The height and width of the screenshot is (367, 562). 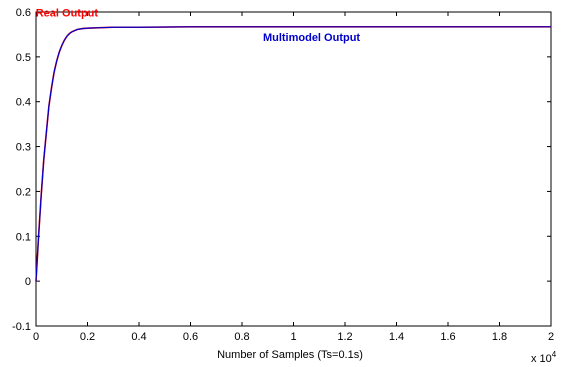 What do you see at coordinates (241, 337) in the screenshot?
I see `x-tick-label: 0.8` at bounding box center [241, 337].